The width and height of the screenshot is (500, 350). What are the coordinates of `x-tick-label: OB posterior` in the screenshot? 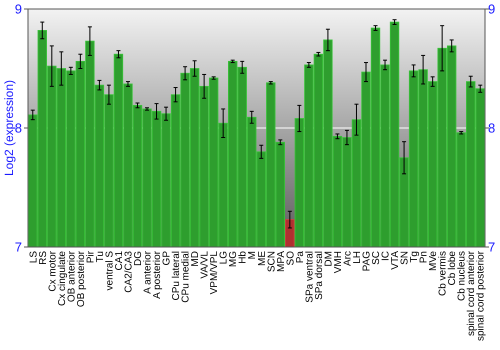 It's located at (81, 279).